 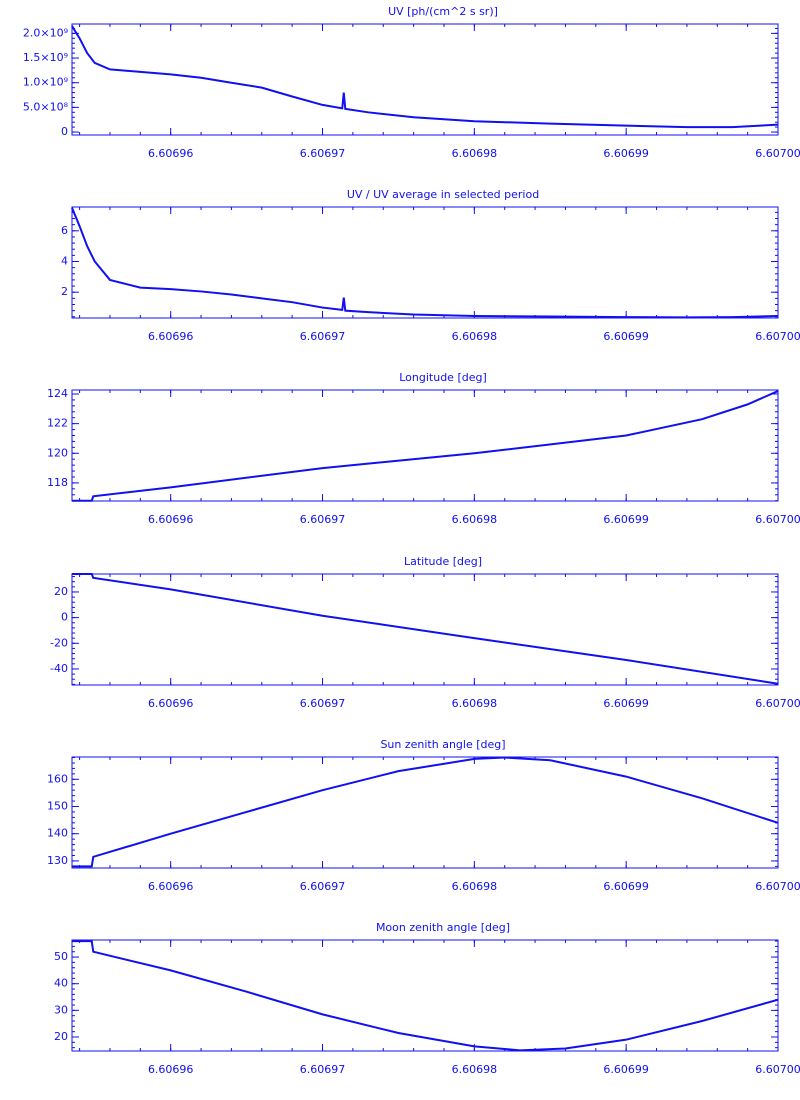 What do you see at coordinates (57, 778) in the screenshot?
I see `y-tick-label: 160` at bounding box center [57, 778].